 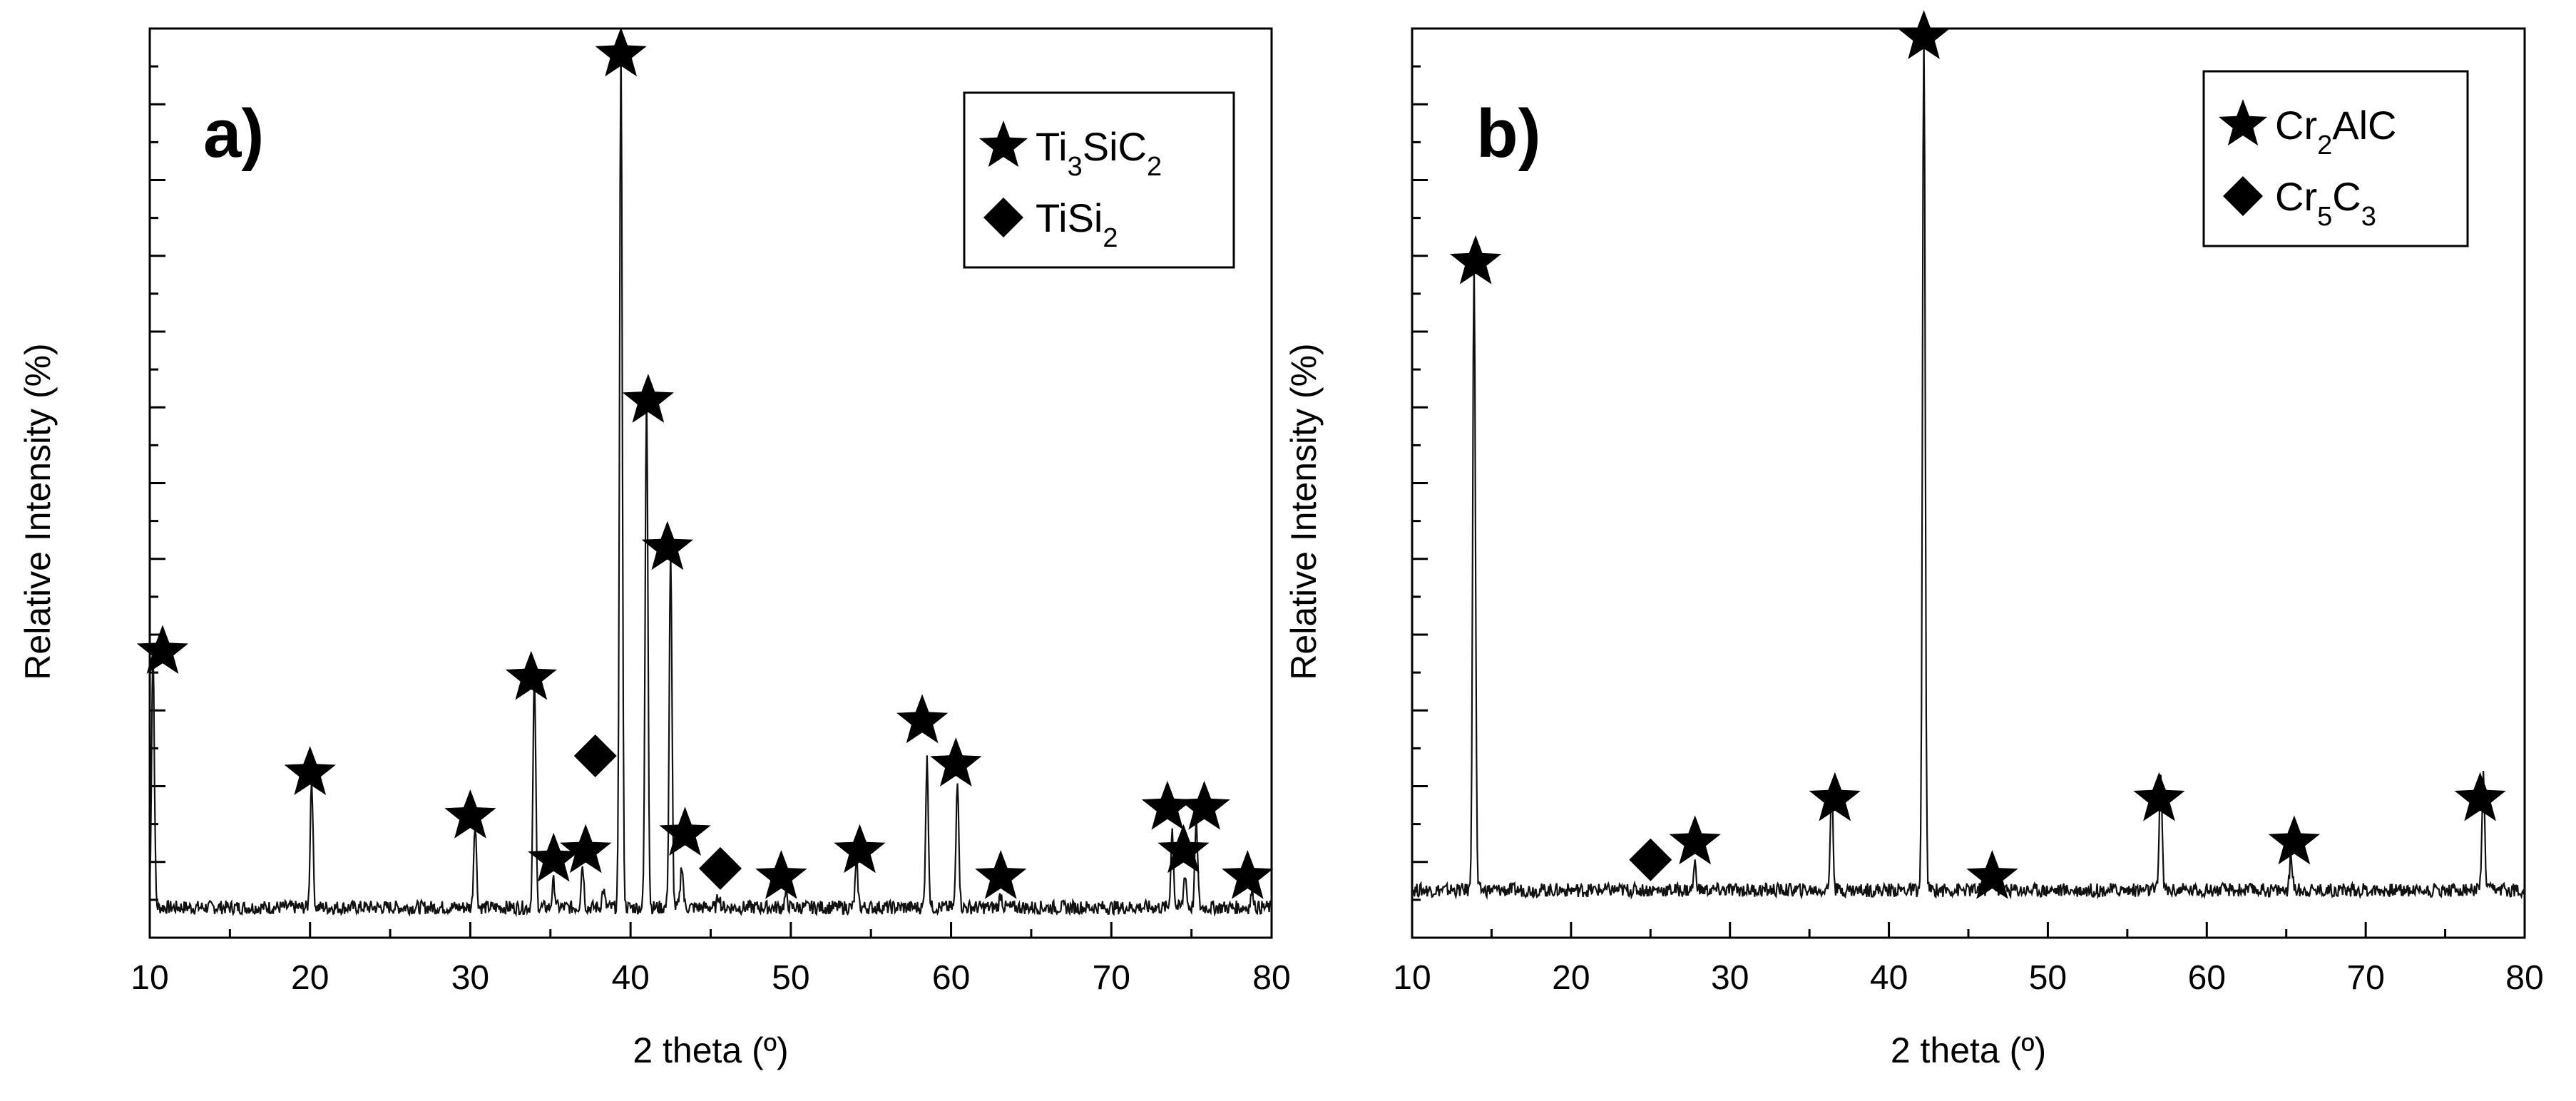 What do you see at coordinates (2325, 203) in the screenshot?
I see `legend-label: Cr5C3` at bounding box center [2325, 203].